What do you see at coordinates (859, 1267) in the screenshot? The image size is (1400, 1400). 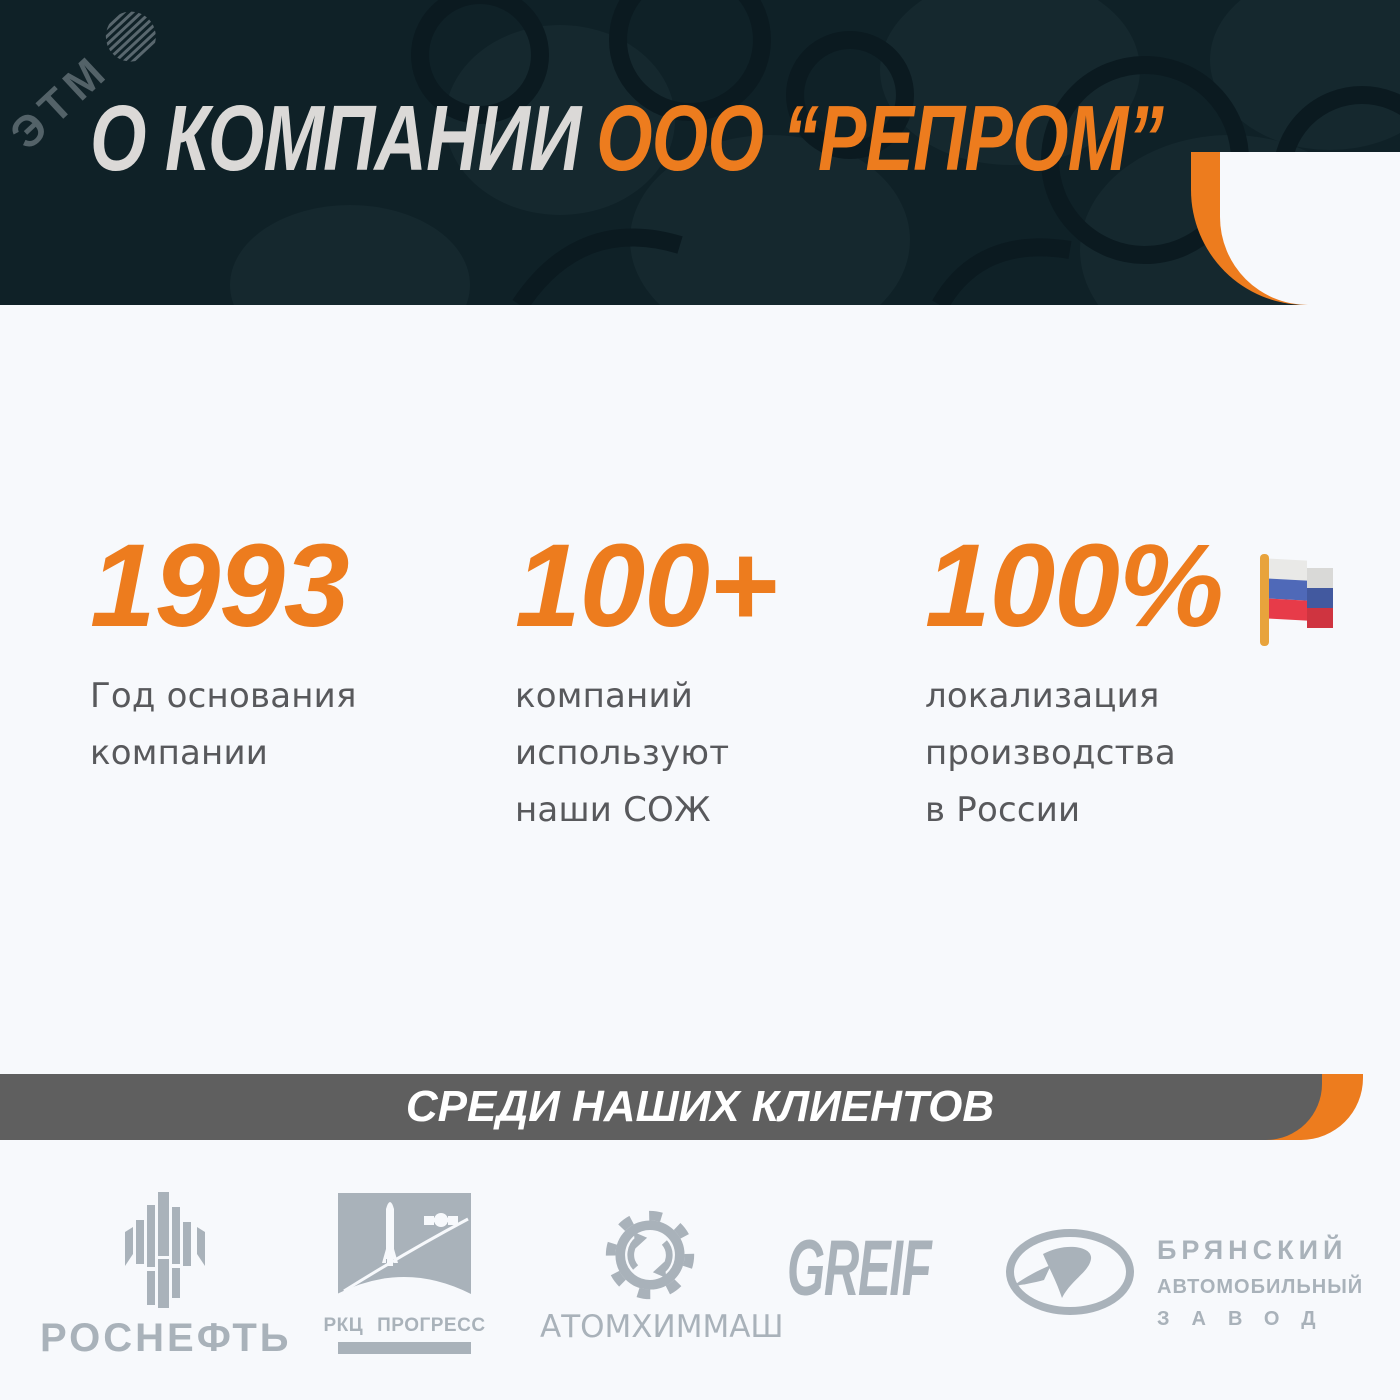 I see `logo-greif-label: GREIF` at bounding box center [859, 1267].